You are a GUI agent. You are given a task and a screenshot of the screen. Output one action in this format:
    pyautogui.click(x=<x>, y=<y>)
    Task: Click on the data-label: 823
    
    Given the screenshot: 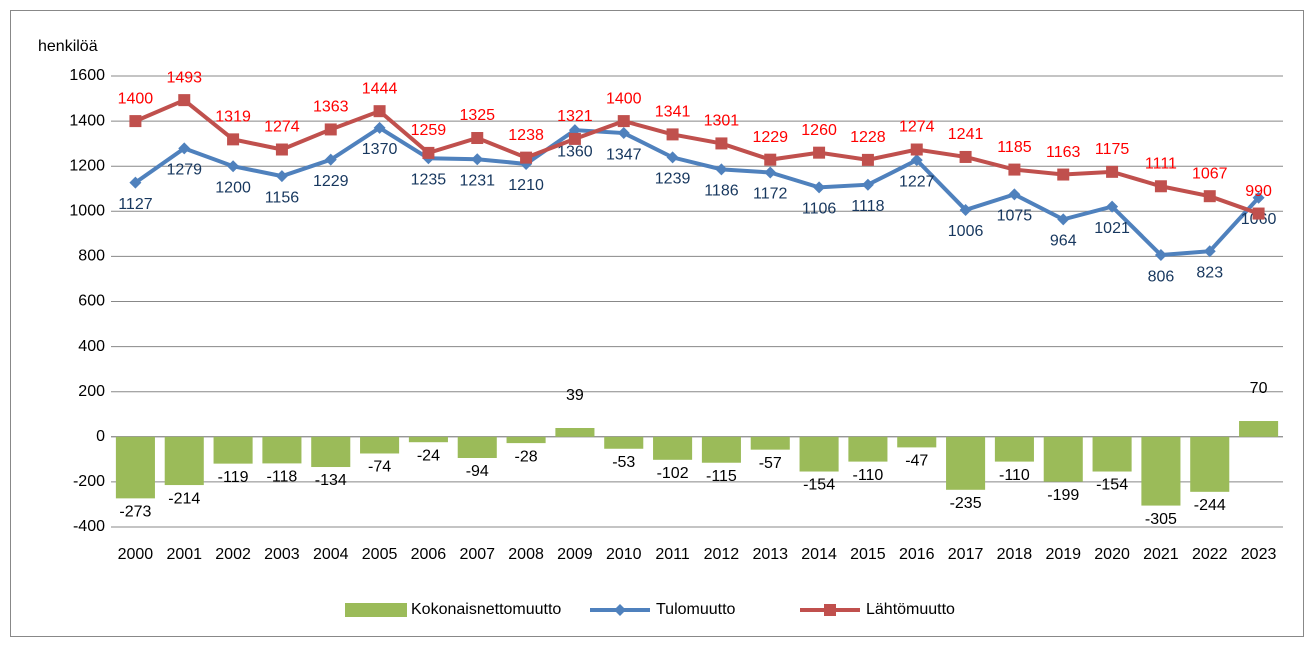 What is the action you would take?
    pyautogui.click(x=1209, y=272)
    